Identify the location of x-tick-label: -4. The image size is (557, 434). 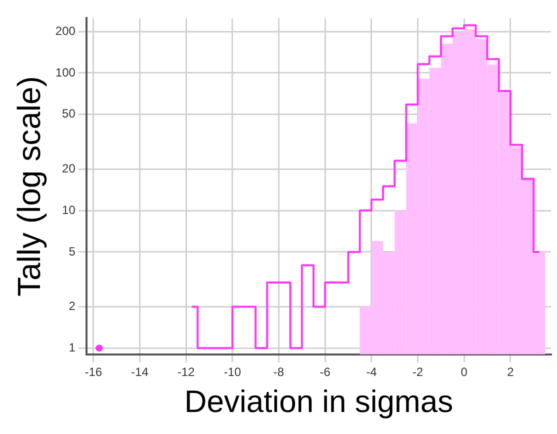
(372, 371).